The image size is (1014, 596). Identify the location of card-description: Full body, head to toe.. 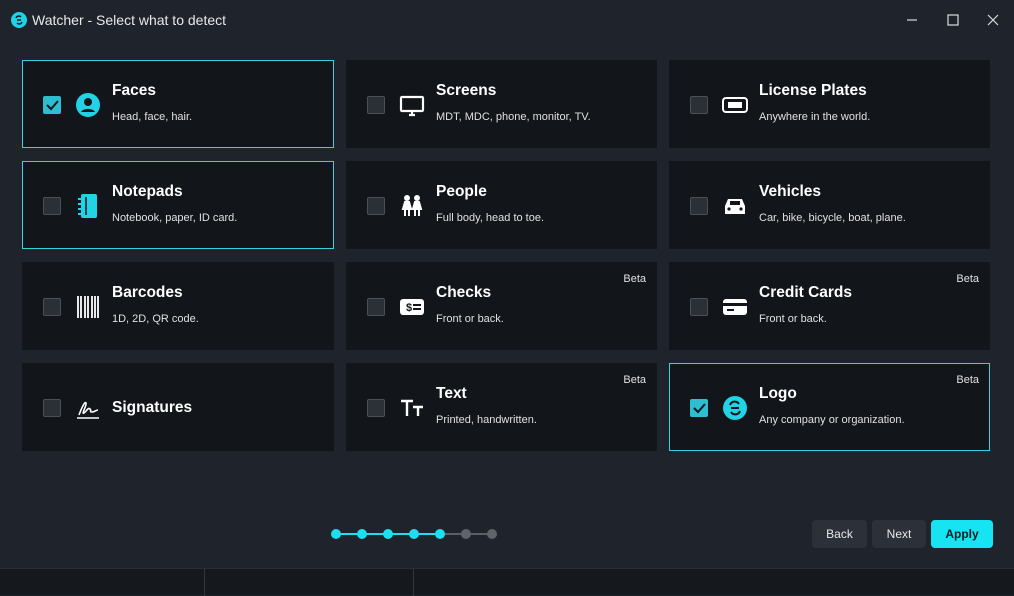
(490, 218).